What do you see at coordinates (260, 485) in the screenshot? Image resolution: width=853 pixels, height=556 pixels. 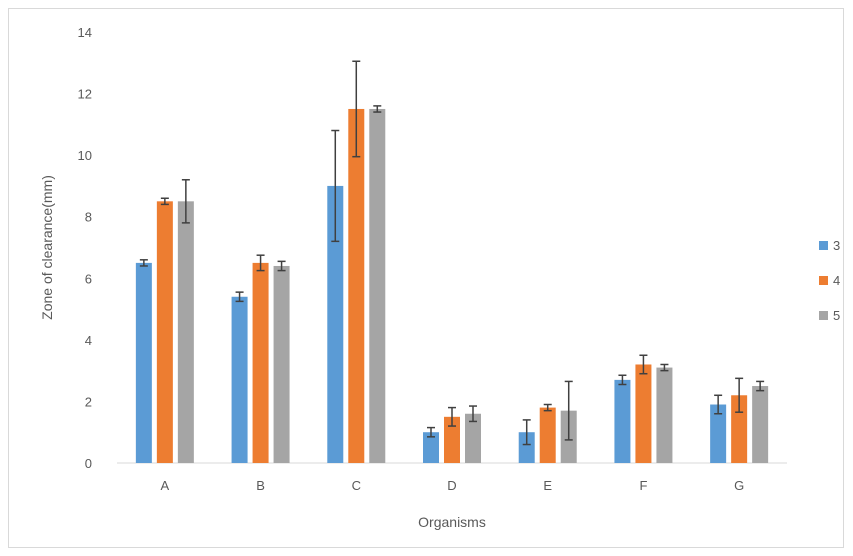 I see `x-tick-label: B` at bounding box center [260, 485].